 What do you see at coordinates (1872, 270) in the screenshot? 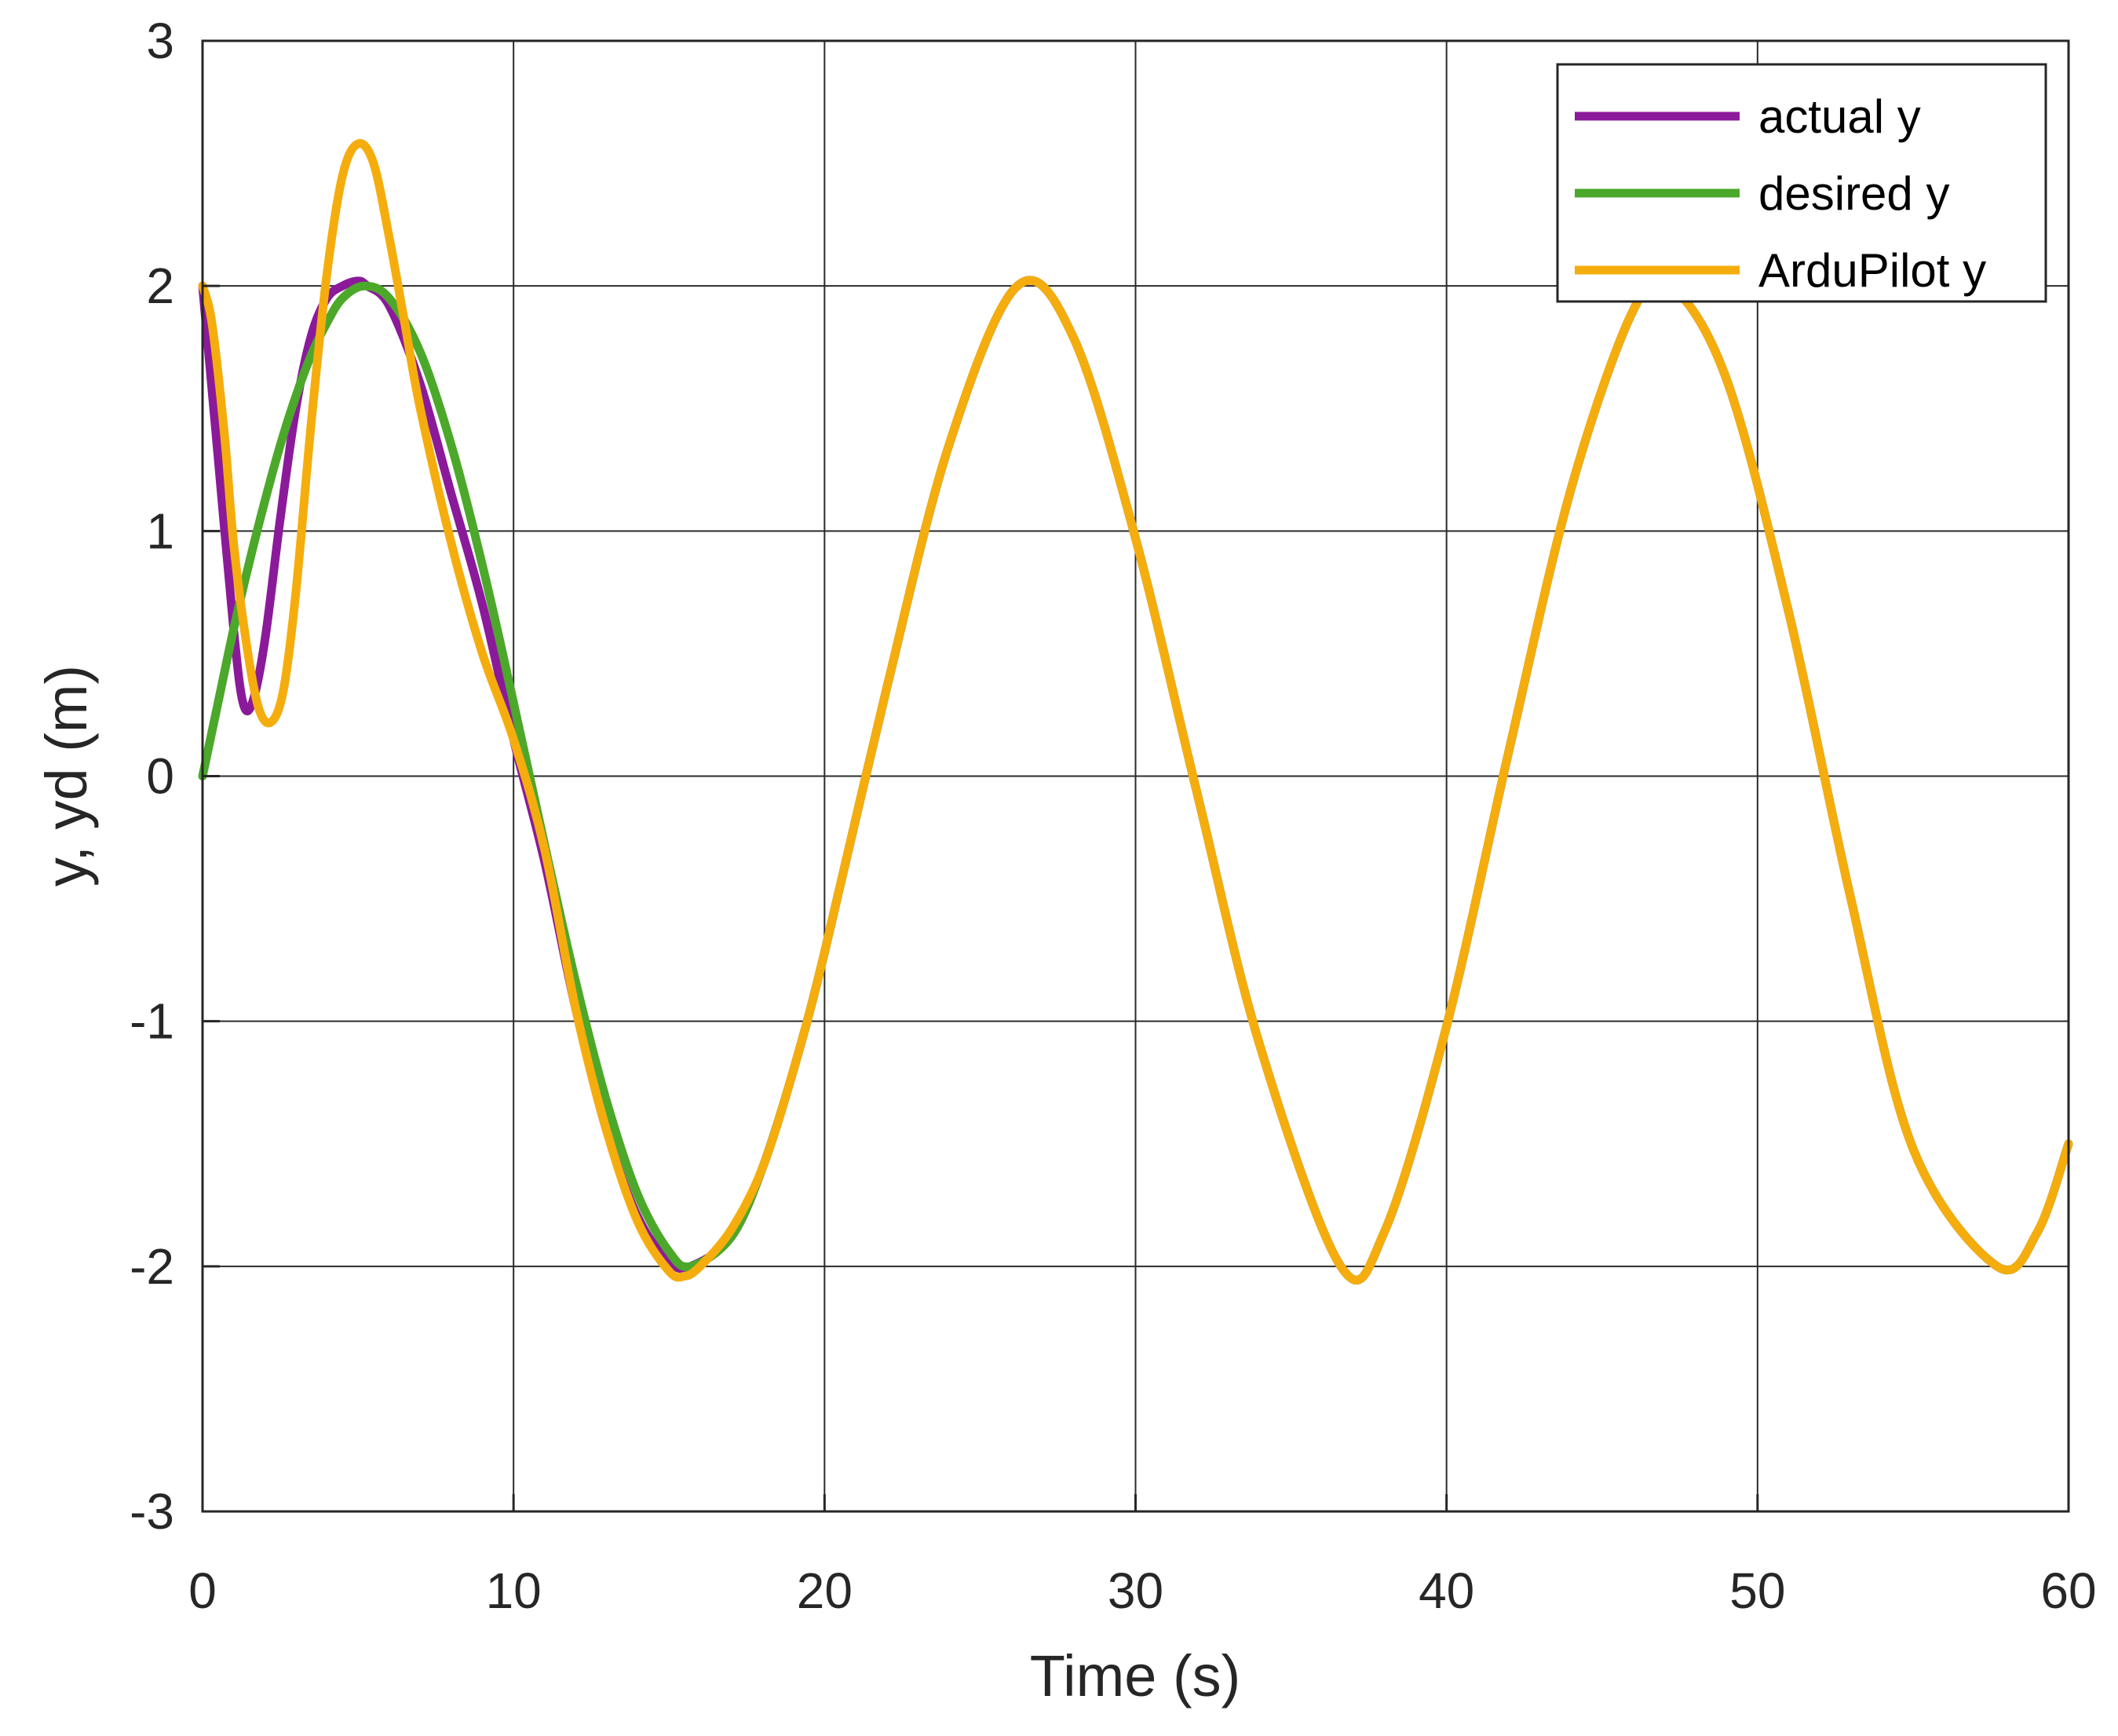
I see `legend-label-2: ArduPilot y` at bounding box center [1872, 270].